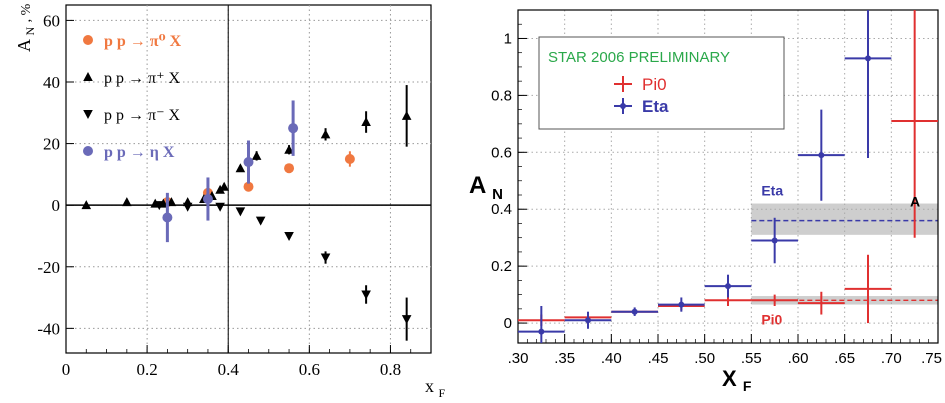  I want to click on left-y-axis-label: A N , %, so click(26, 27).